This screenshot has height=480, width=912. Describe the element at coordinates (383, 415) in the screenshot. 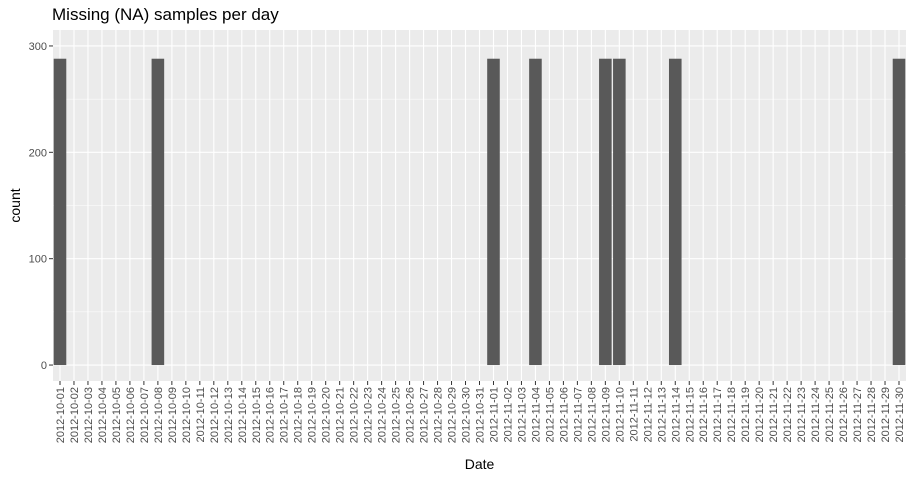

I see `x-tick-label: 2012-10-24` at that location.